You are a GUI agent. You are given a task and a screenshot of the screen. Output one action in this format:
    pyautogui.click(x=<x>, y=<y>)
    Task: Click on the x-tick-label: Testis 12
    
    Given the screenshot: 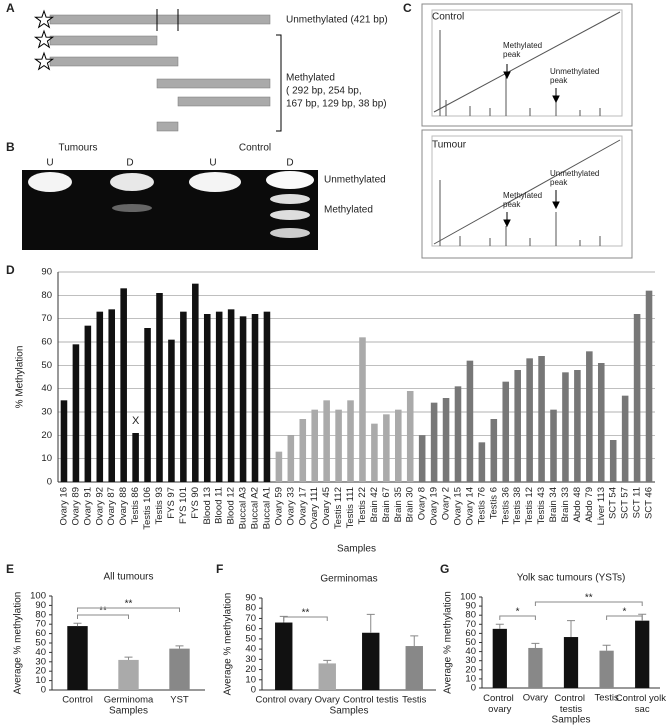 What is the action you would take?
    pyautogui.click(x=529, y=506)
    